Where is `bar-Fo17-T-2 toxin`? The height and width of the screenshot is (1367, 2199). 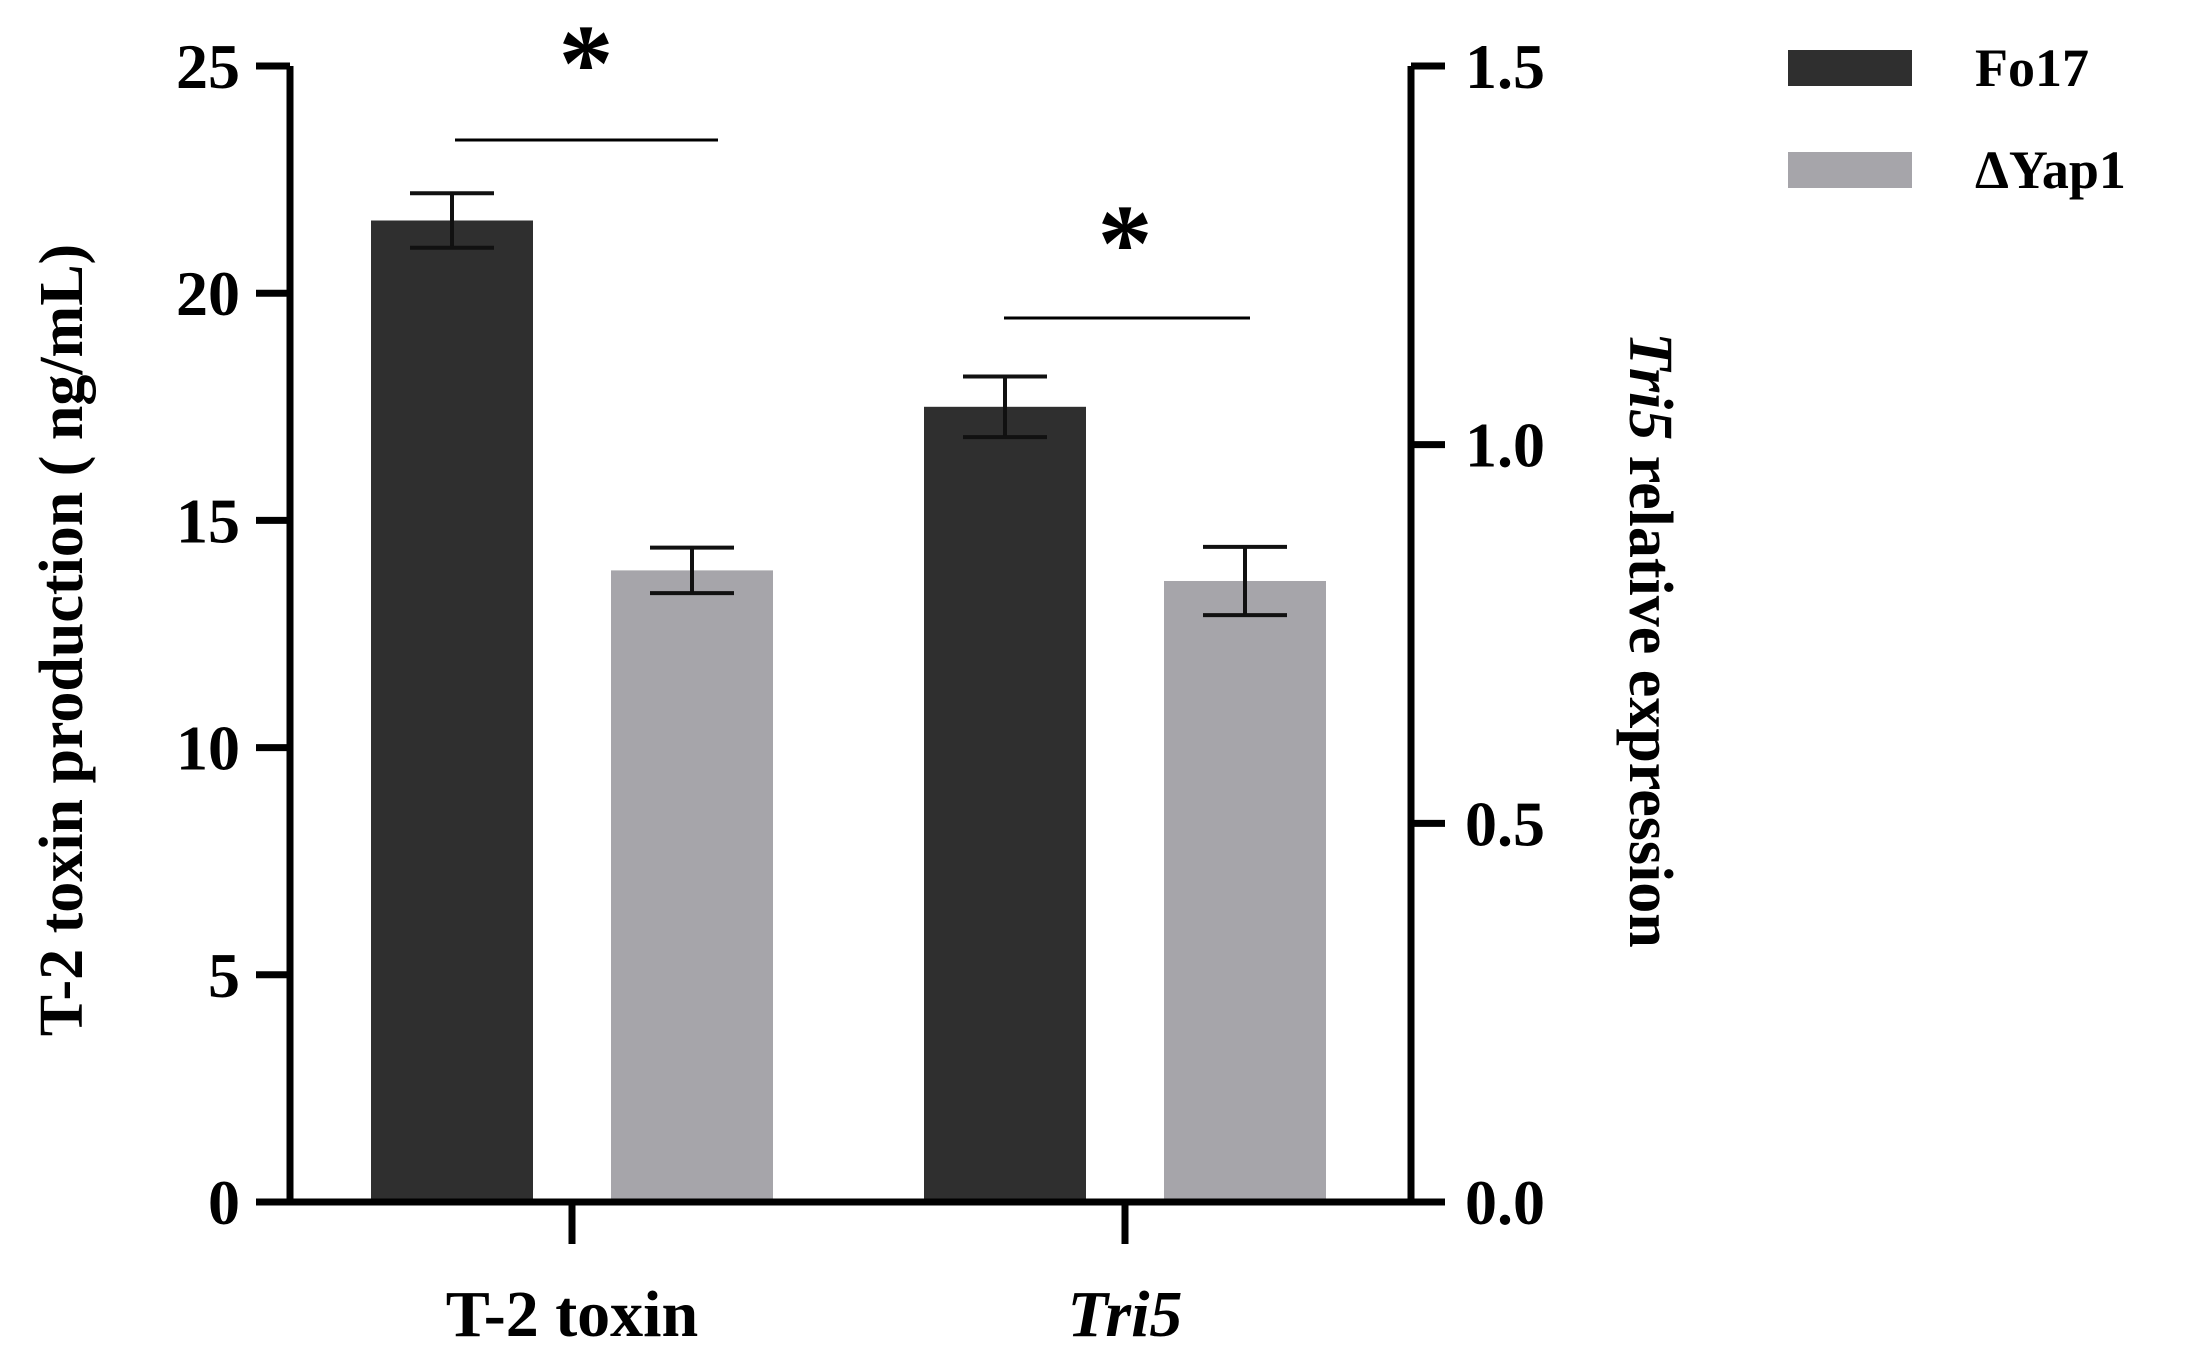 bar-Fo17-T-2 toxin is located at coordinates (452, 711).